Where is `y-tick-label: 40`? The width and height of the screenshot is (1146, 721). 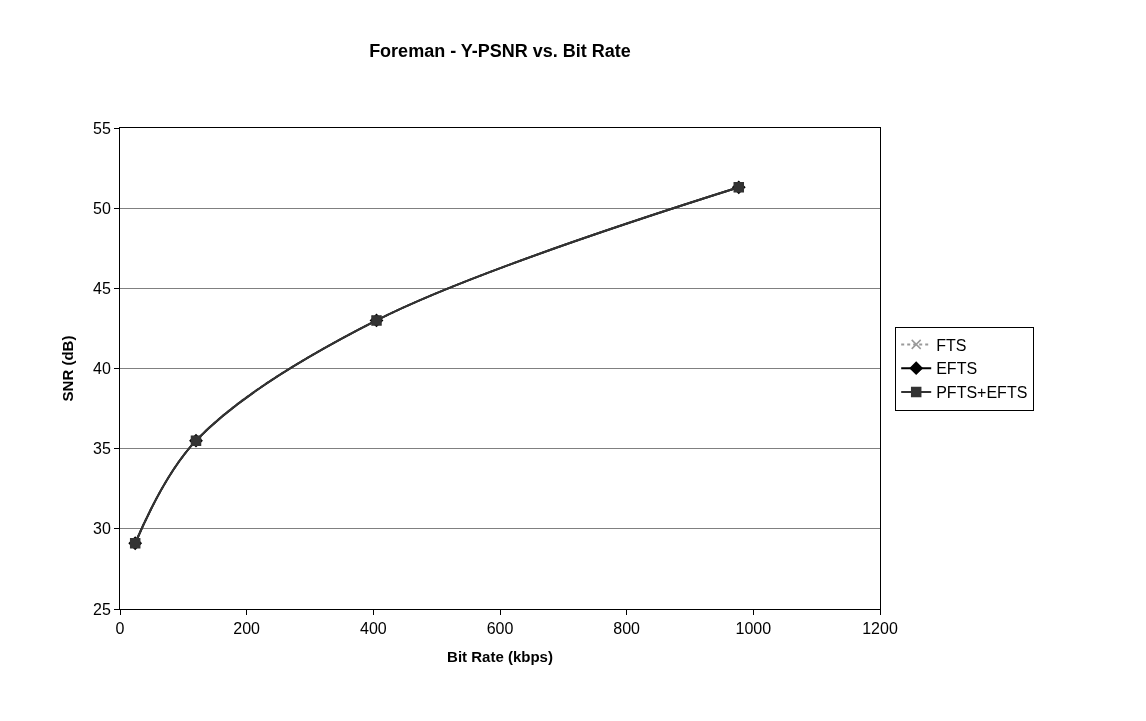 y-tick-label: 40 is located at coordinates (102, 369).